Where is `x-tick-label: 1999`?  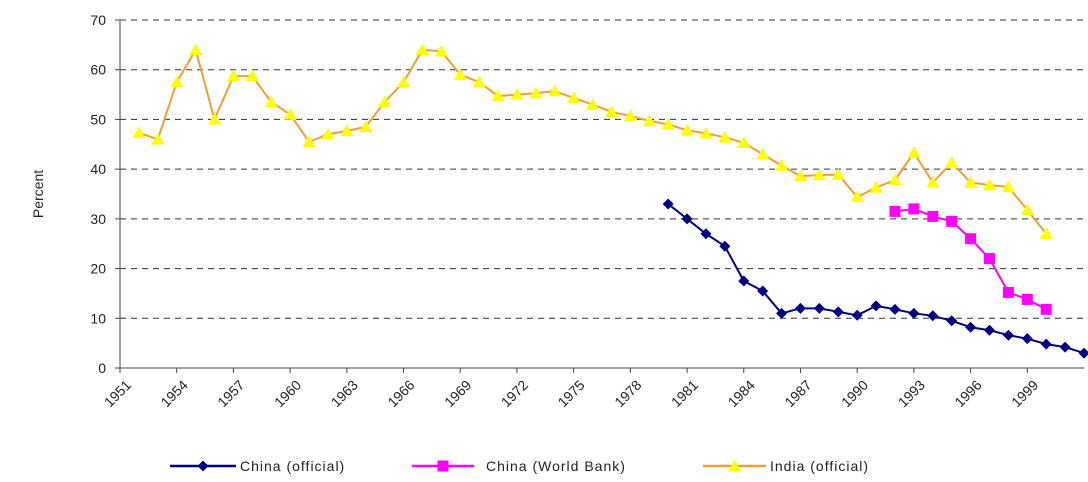 x-tick-label: 1999 is located at coordinates (1024, 393).